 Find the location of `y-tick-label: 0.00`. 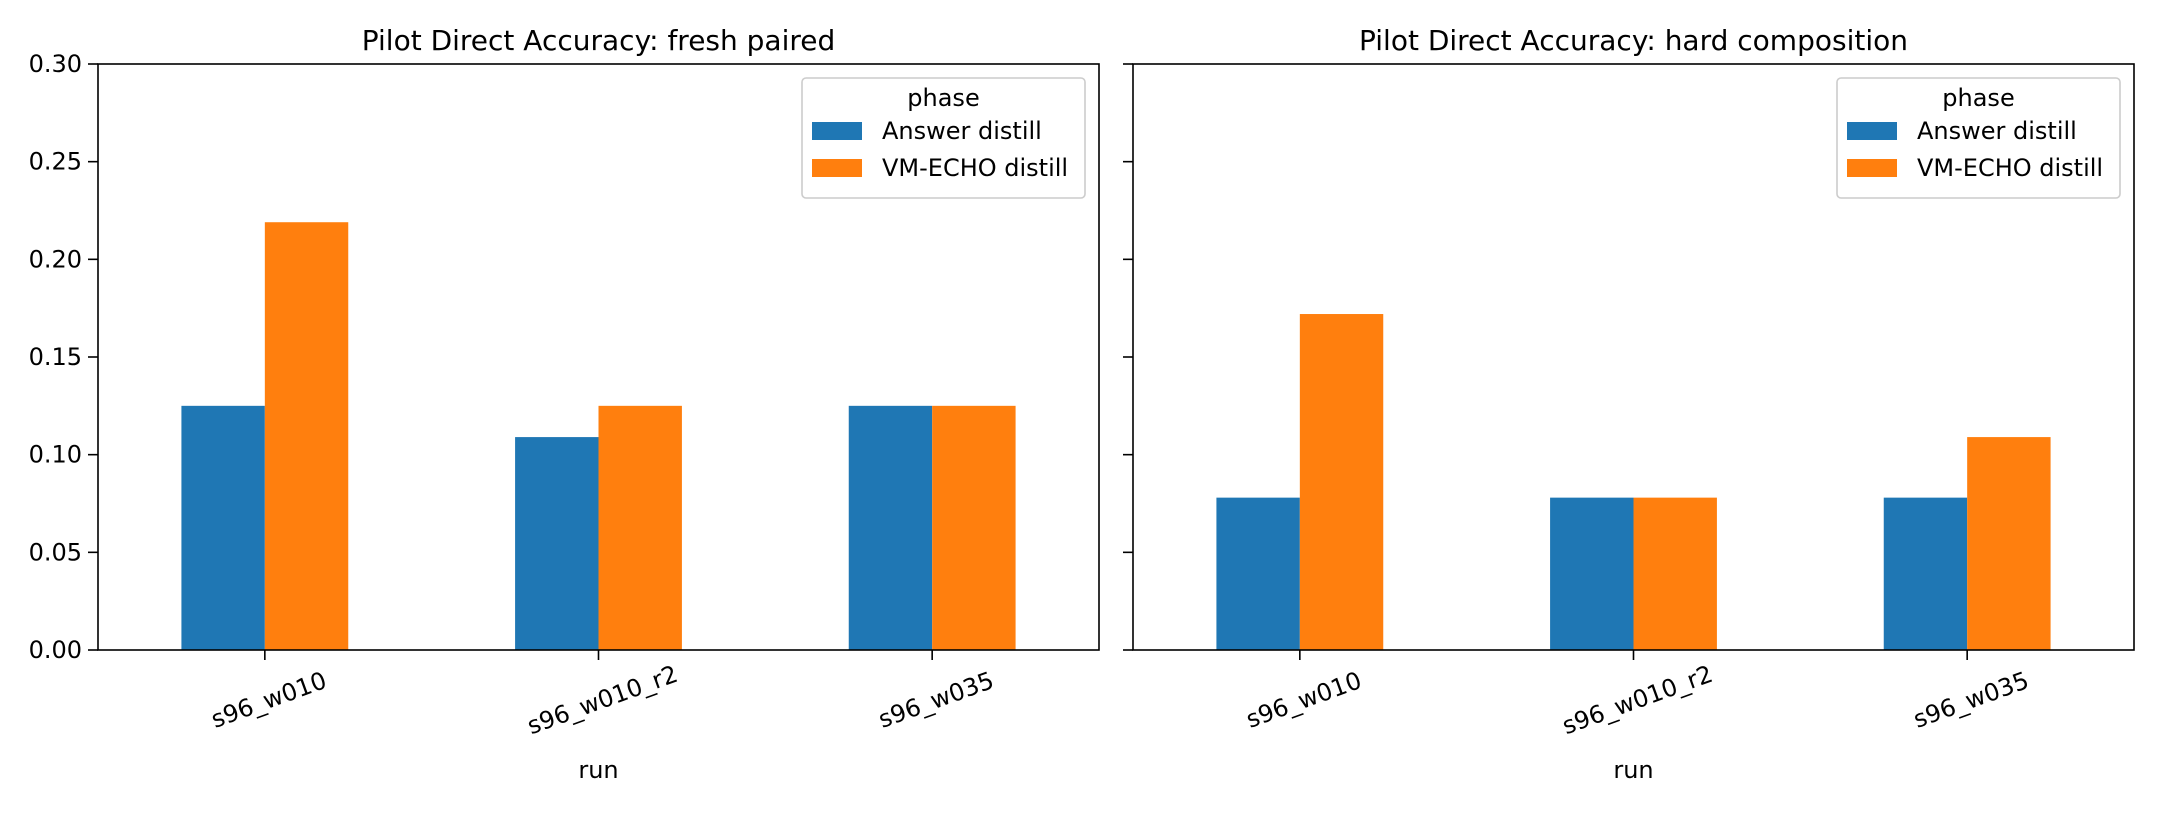

y-tick-label: 0.00 is located at coordinates (55, 650).